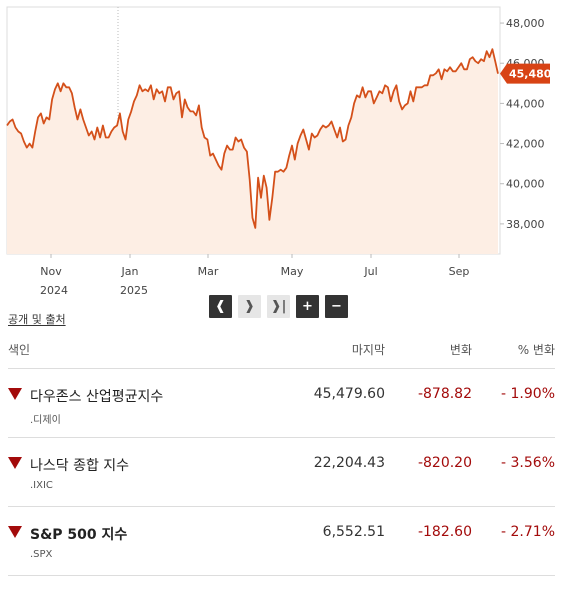 Image resolution: width=577 pixels, height=590 pixels. I want to click on index-change: -878.82, so click(444, 394).